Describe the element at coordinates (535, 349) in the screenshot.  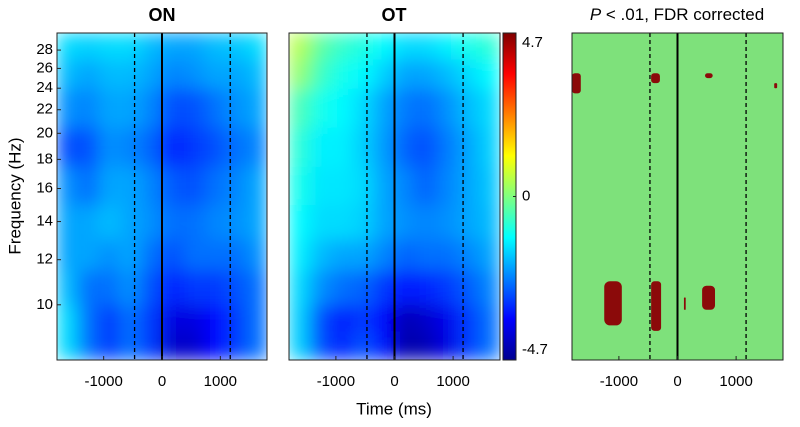
I see `colorbar-tick-label: -4.7` at that location.